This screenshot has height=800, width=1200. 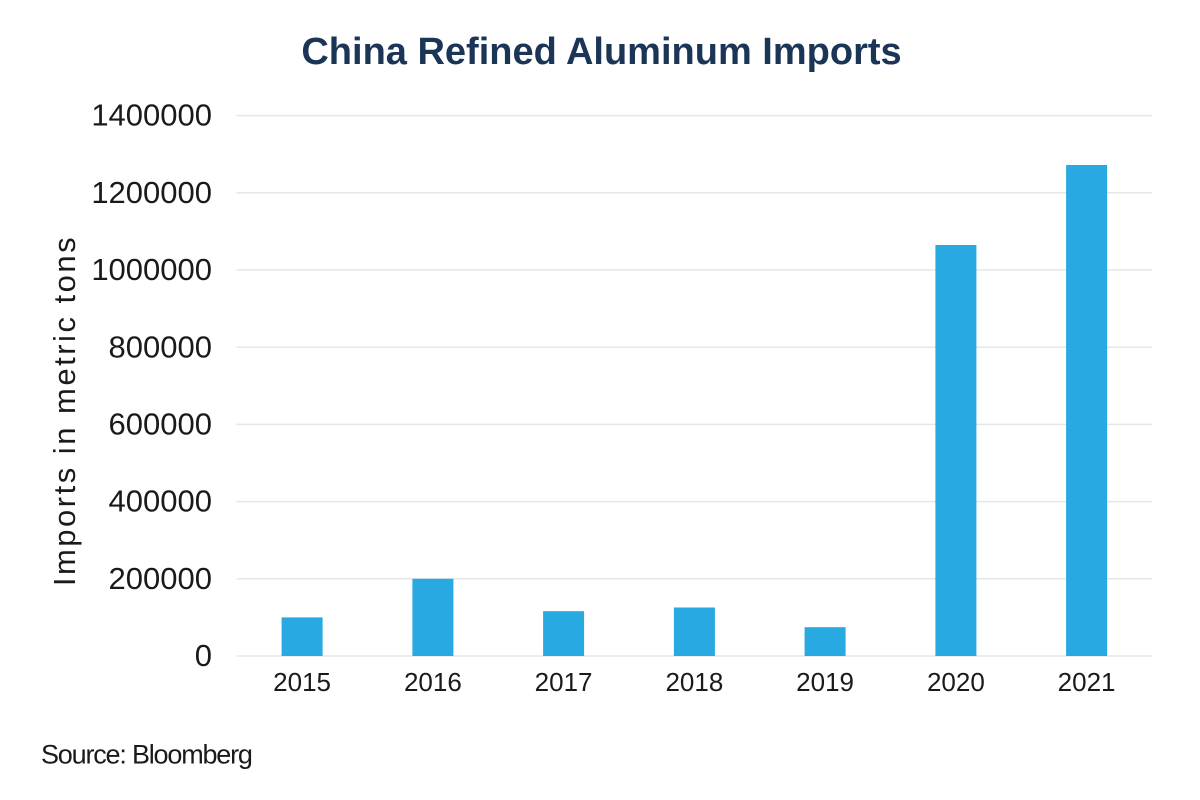 What do you see at coordinates (302, 682) in the screenshot?
I see `svg-text: 2015` at bounding box center [302, 682].